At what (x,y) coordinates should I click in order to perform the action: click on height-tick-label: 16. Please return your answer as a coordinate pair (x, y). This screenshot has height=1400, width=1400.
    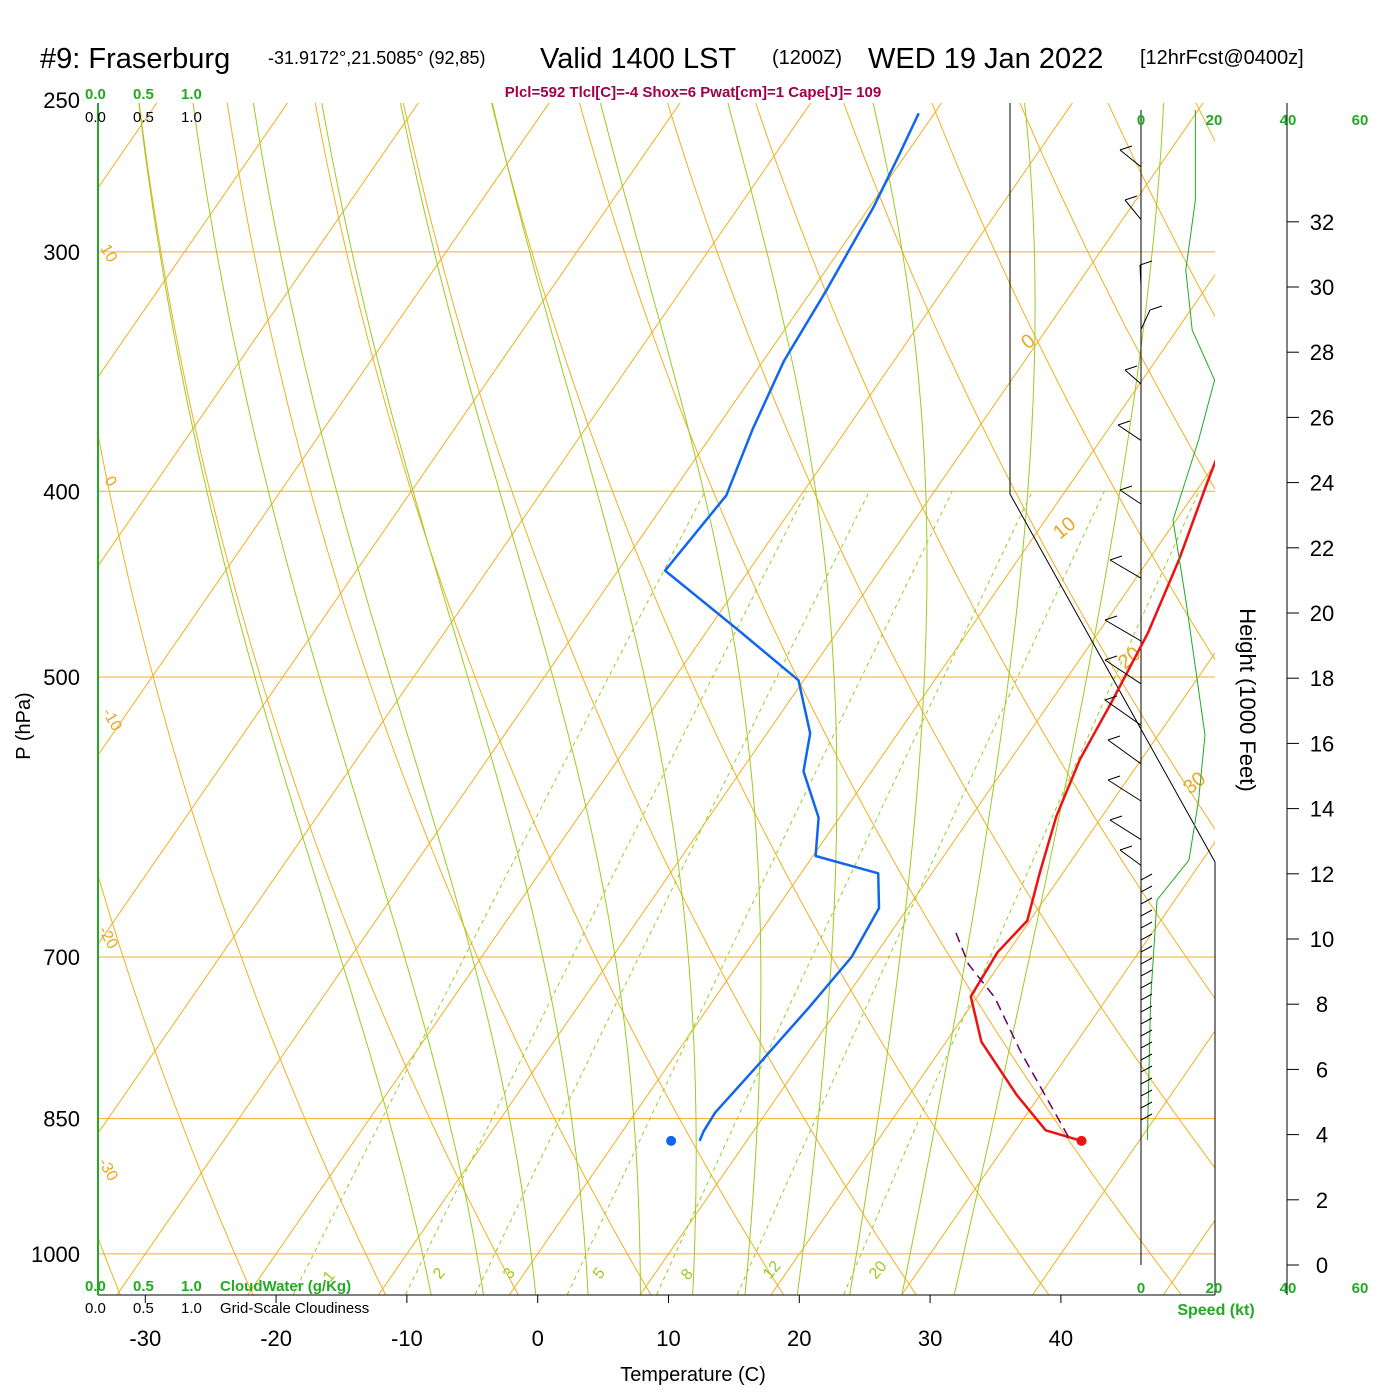
    Looking at the image, I should click on (1322, 743).